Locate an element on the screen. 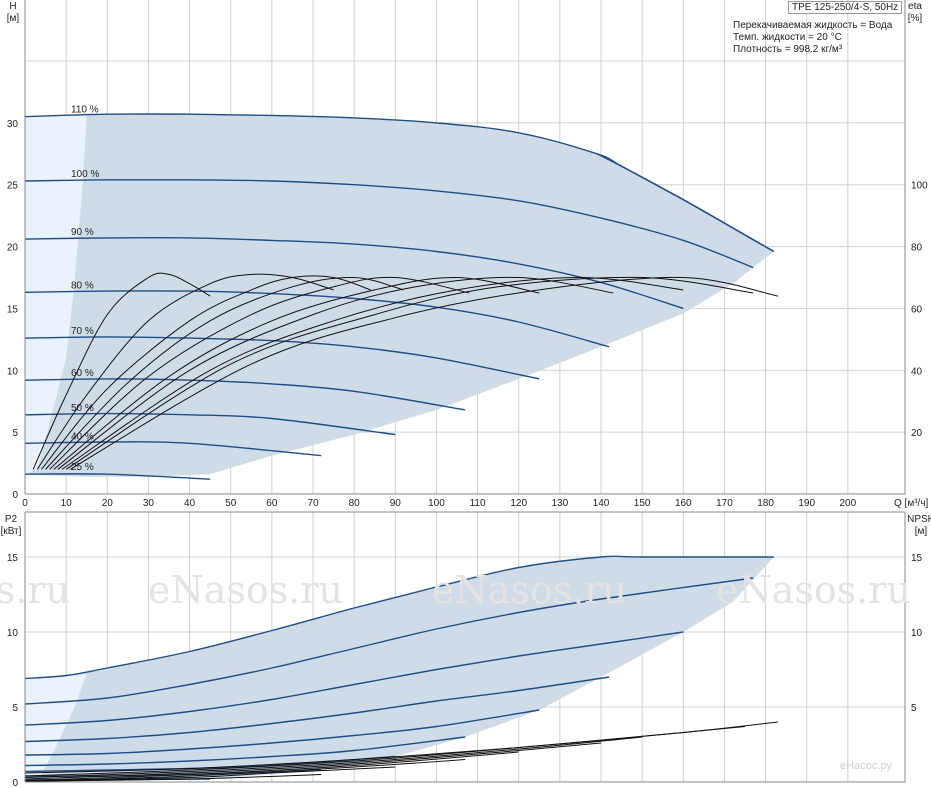  speed-label-1: 100 % is located at coordinates (85, 174).